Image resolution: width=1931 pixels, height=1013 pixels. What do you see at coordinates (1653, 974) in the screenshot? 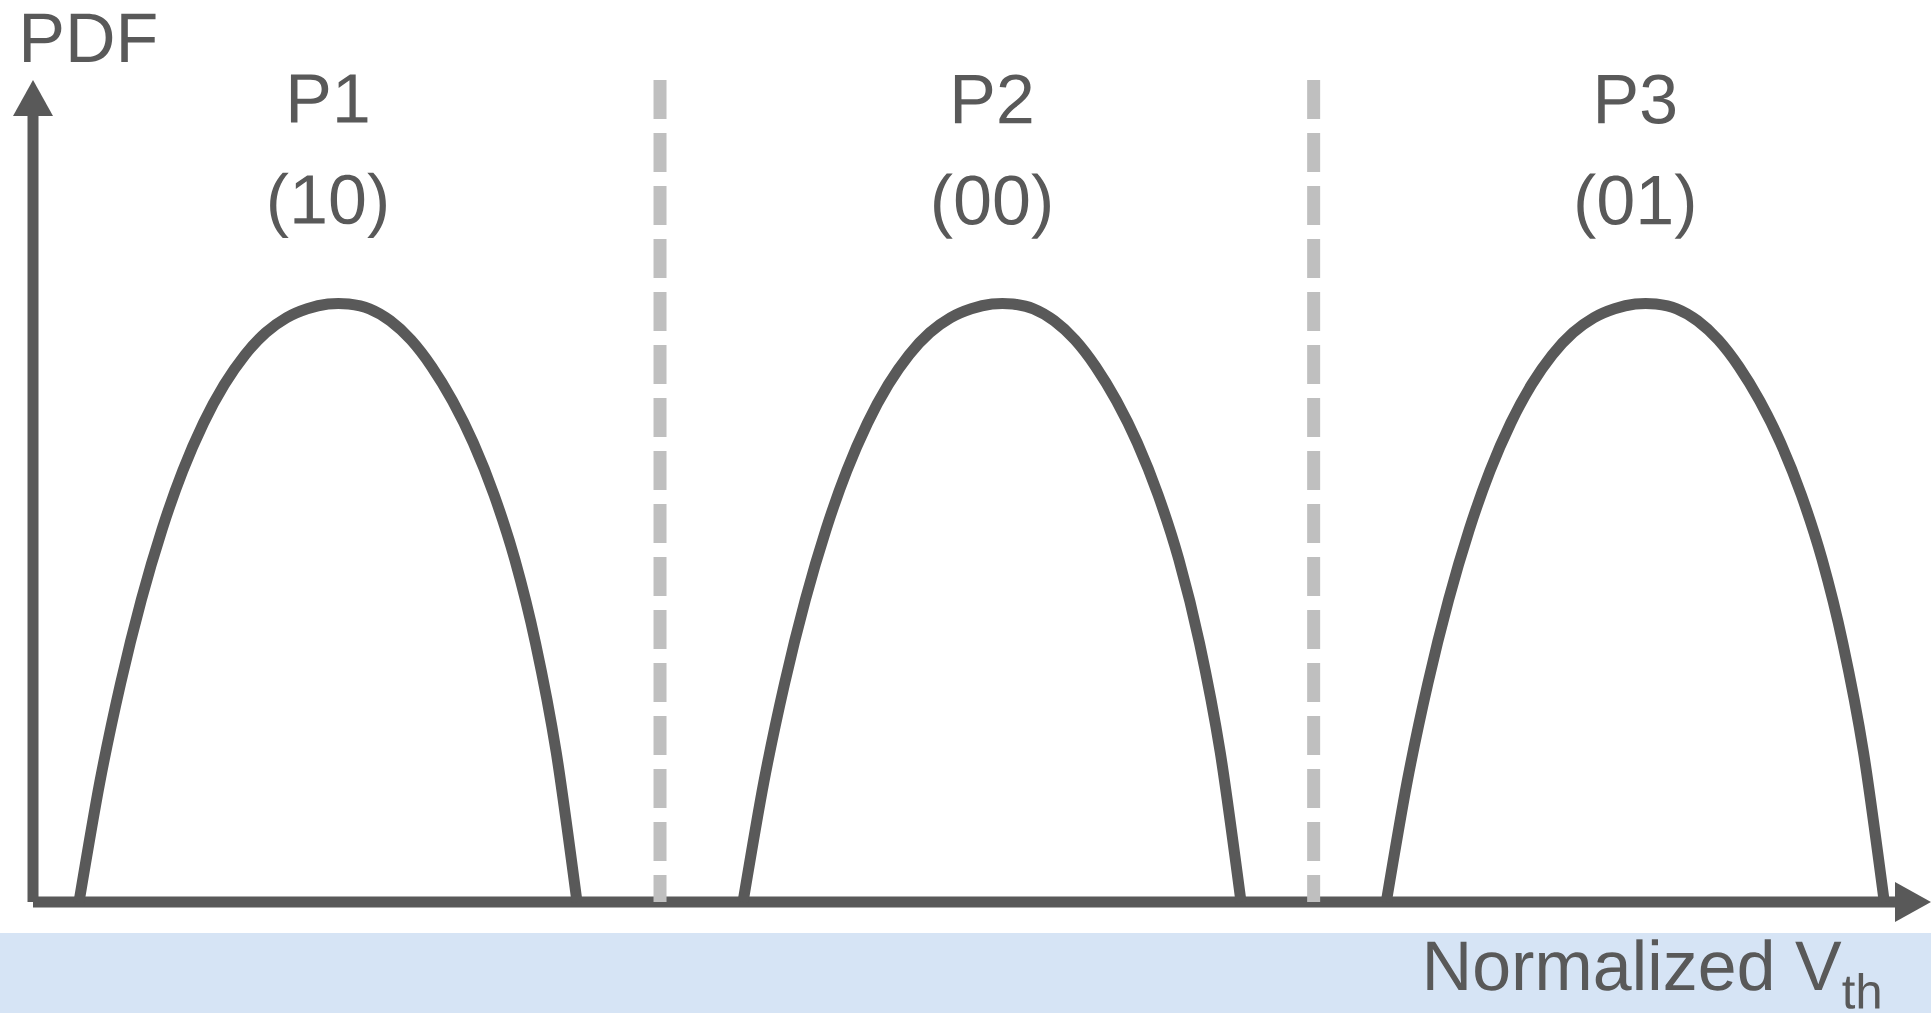
I see `x-axis-title: Normalized V$_{th}$` at bounding box center [1653, 974].